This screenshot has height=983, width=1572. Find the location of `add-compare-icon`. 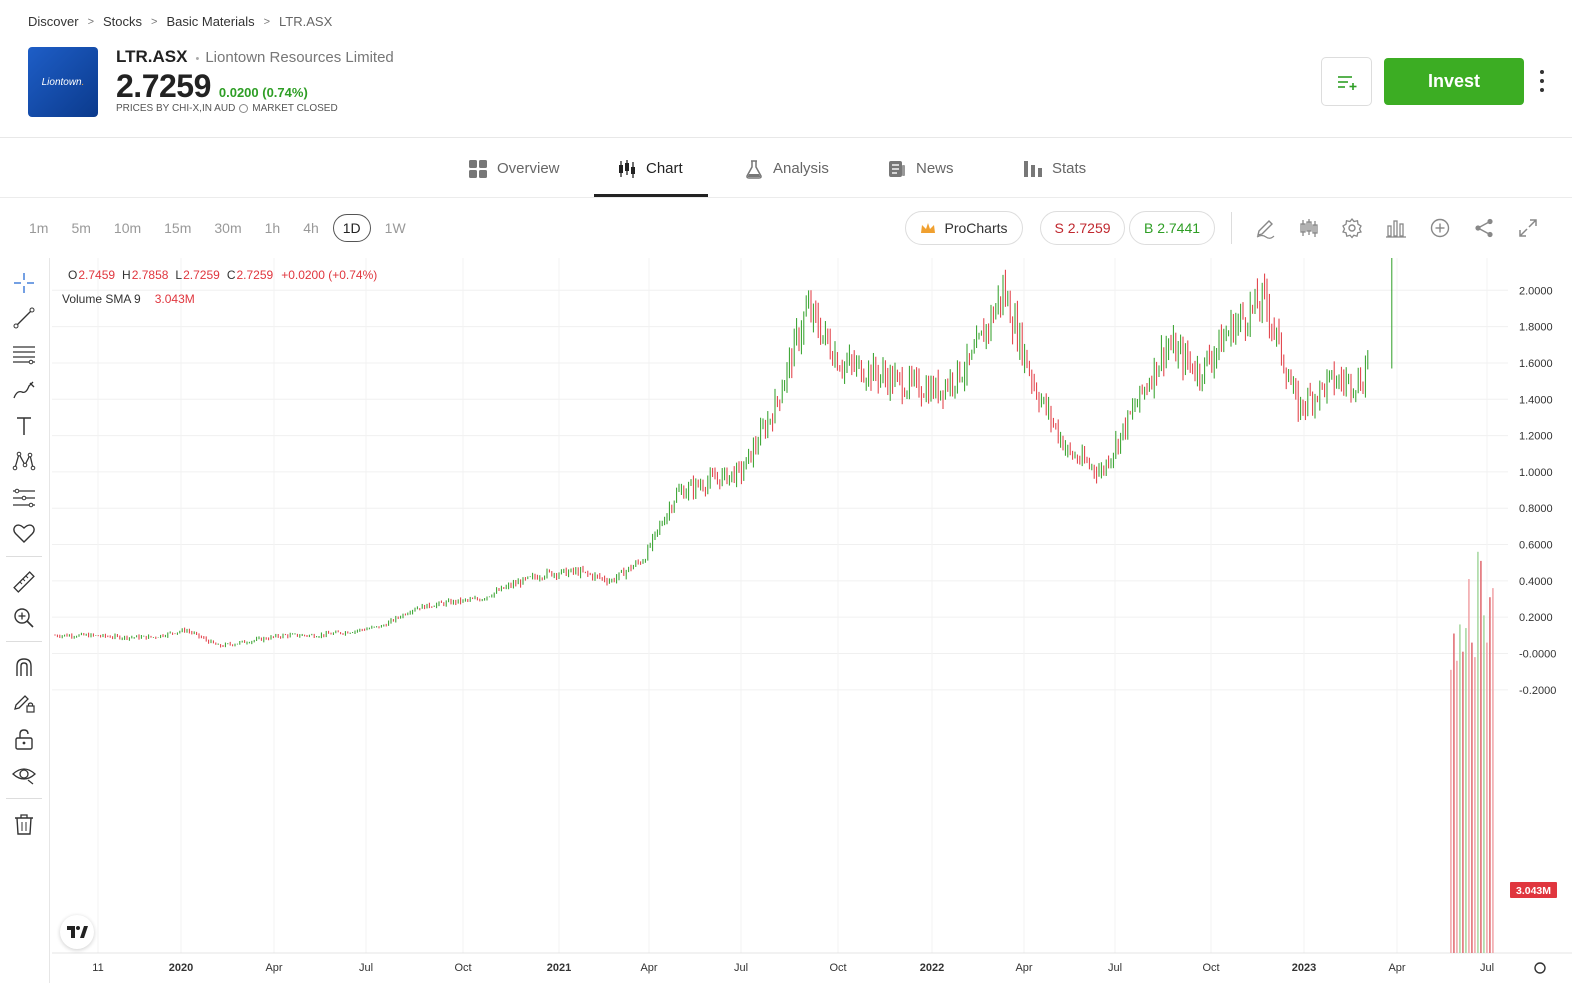

add-compare-icon is located at coordinates (1440, 228).